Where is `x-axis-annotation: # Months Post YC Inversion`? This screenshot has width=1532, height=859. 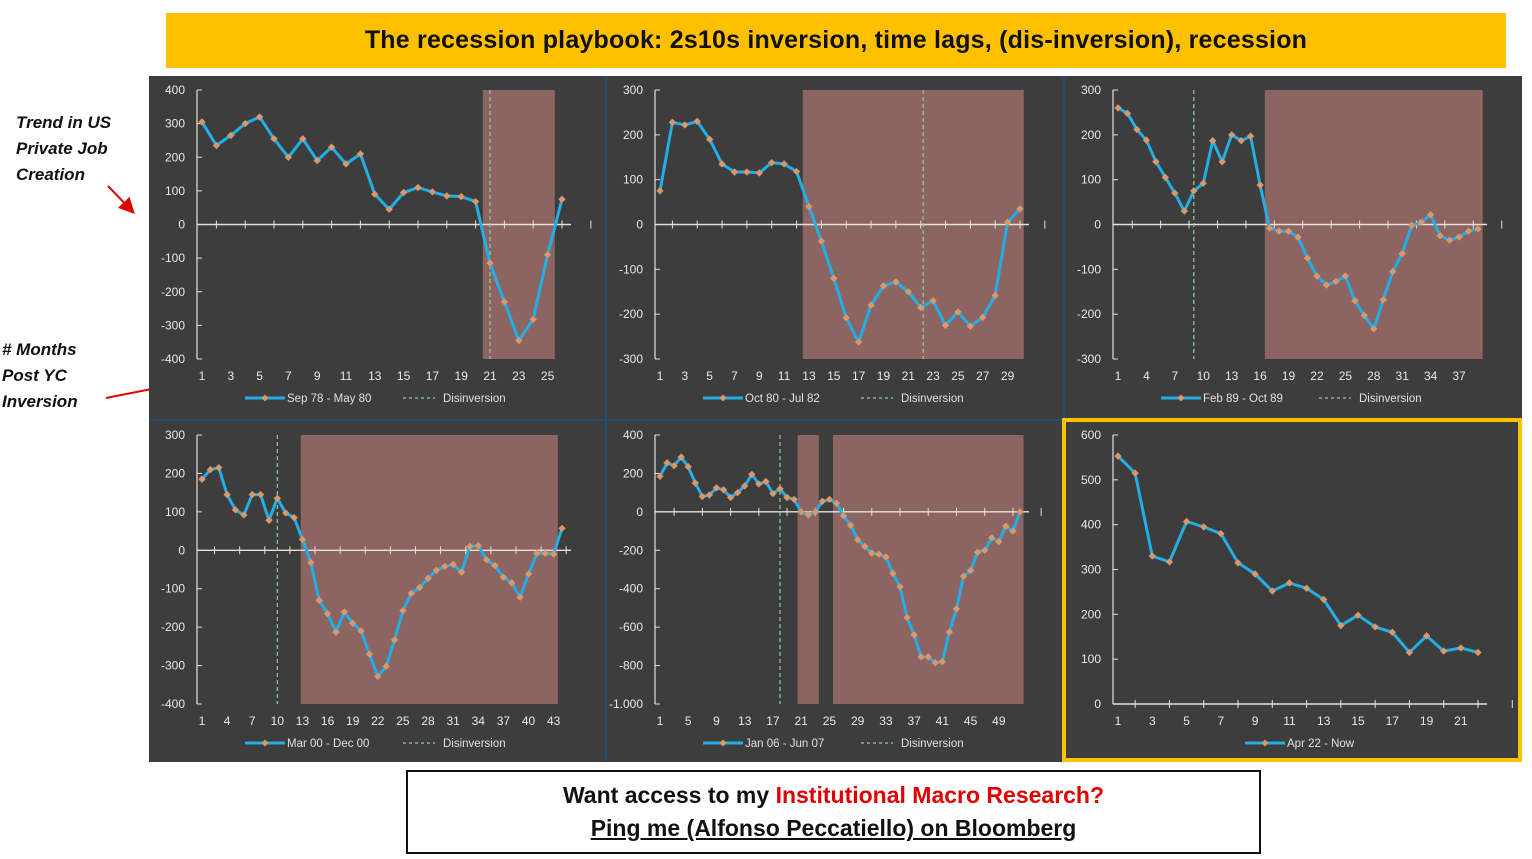
x-axis-annotation: # Months Post YC Inversion is located at coordinates (40, 376).